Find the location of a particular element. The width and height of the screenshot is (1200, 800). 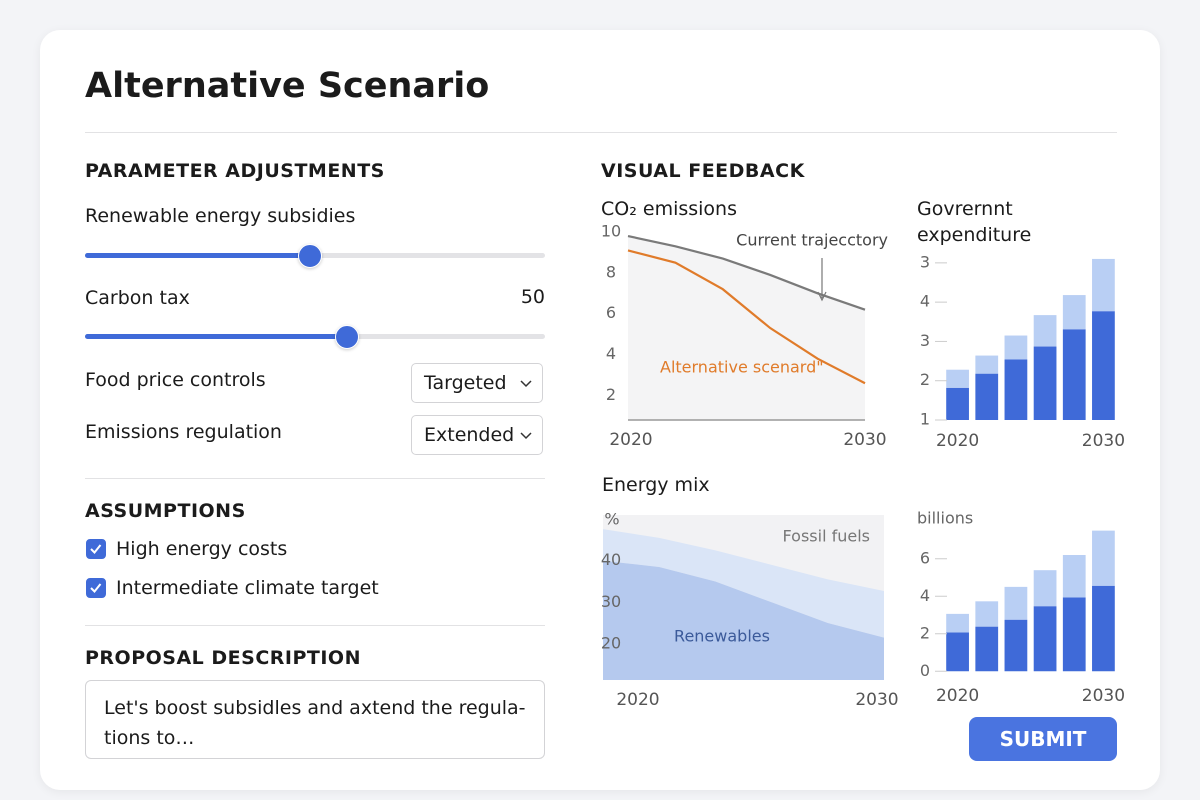

dropdown: Extended is located at coordinates (477, 435).